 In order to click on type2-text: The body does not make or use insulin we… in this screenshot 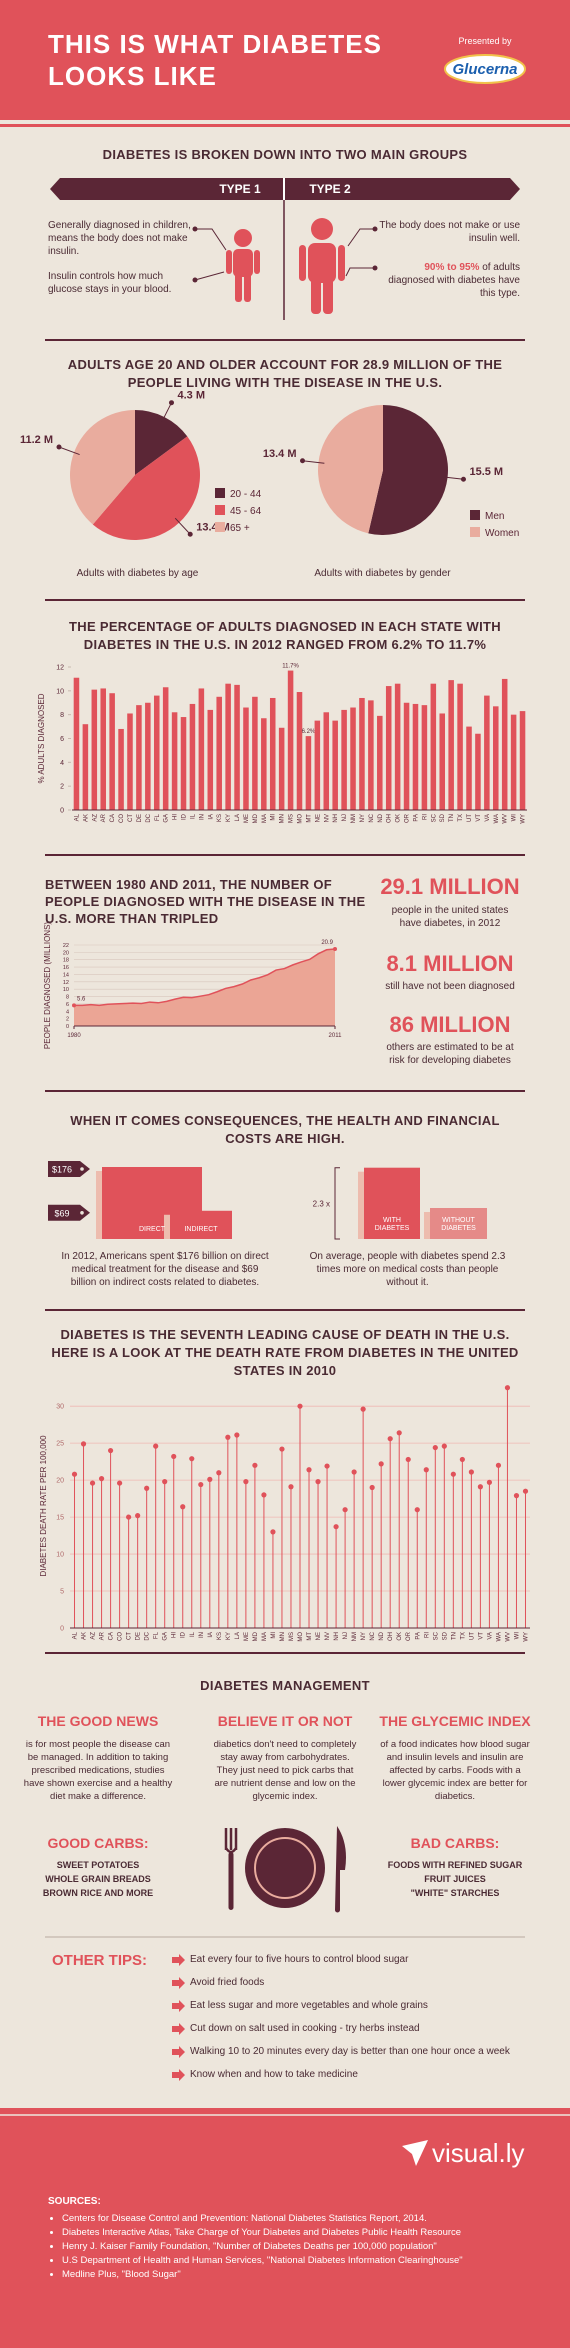, I will do `click(449, 232)`.